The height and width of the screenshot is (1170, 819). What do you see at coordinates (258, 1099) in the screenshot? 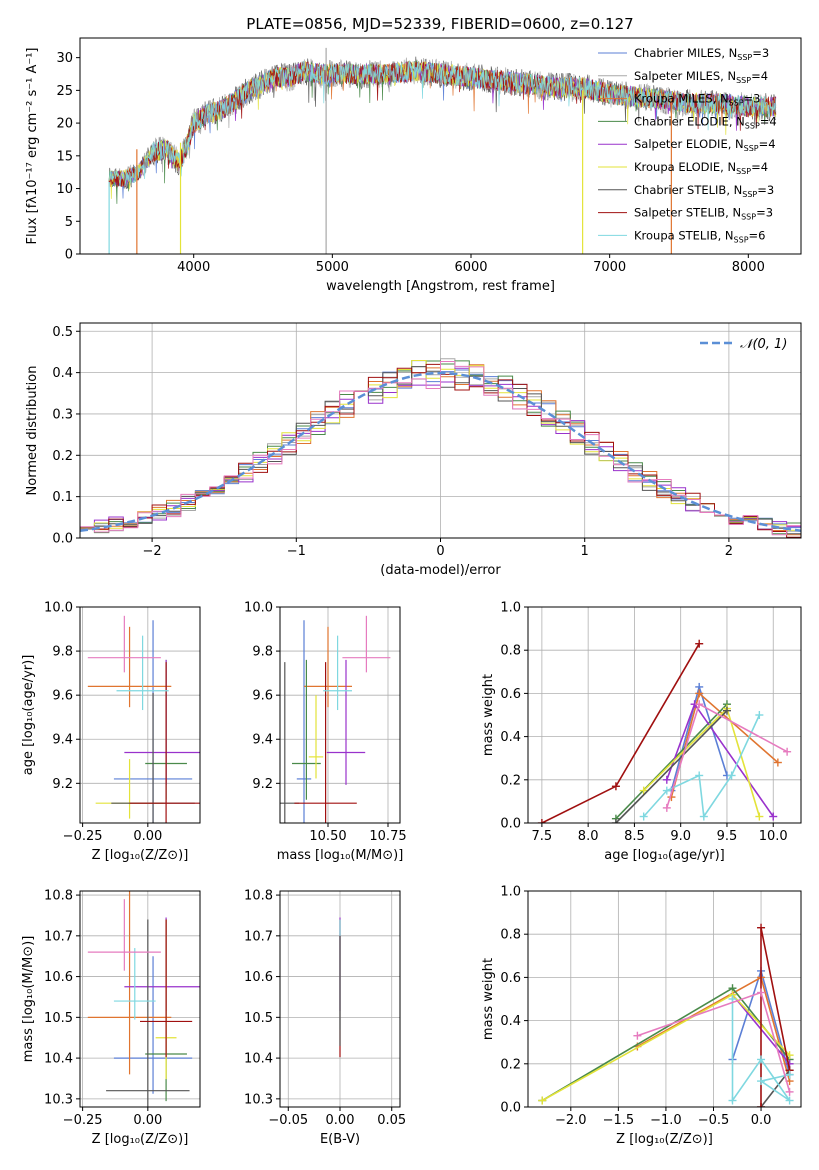
I see `y-tick-label: 10.3` at bounding box center [258, 1099].